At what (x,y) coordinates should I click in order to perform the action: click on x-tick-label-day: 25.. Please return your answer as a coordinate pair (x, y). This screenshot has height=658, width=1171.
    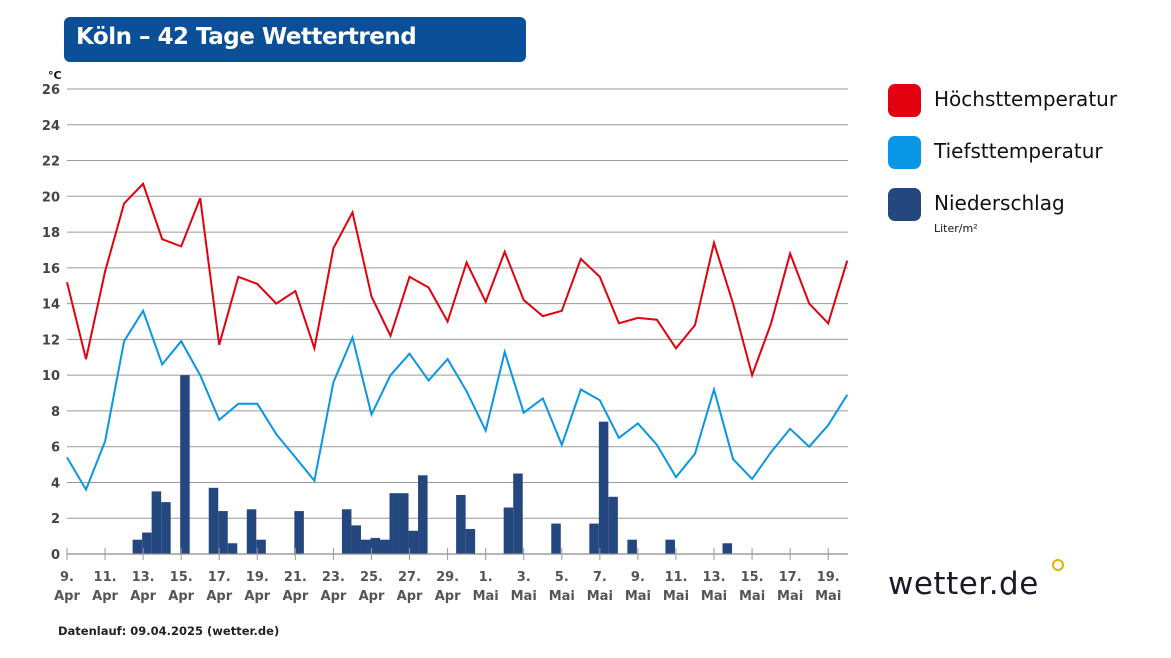
    Looking at the image, I should click on (371, 577).